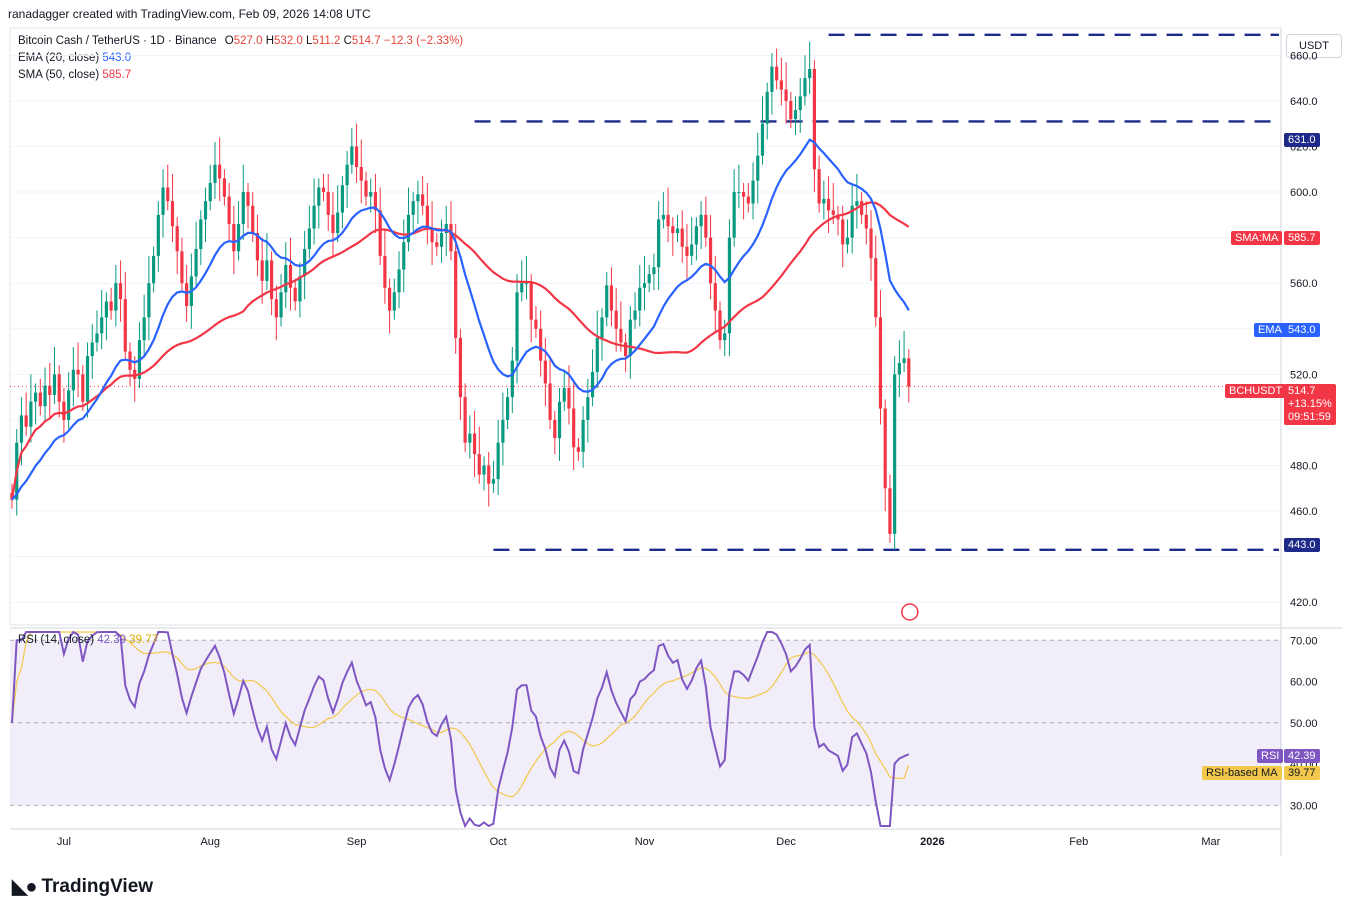 Image resolution: width=1358 pixels, height=915 pixels. Describe the element at coordinates (97, 886) in the screenshot. I see `tradingview-wordmark: TradingView` at that location.